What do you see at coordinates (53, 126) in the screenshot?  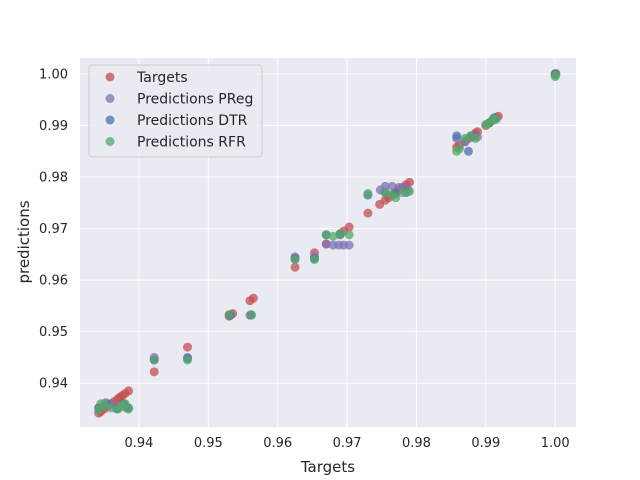 I see `y-tick-label: 0.99` at bounding box center [53, 126].